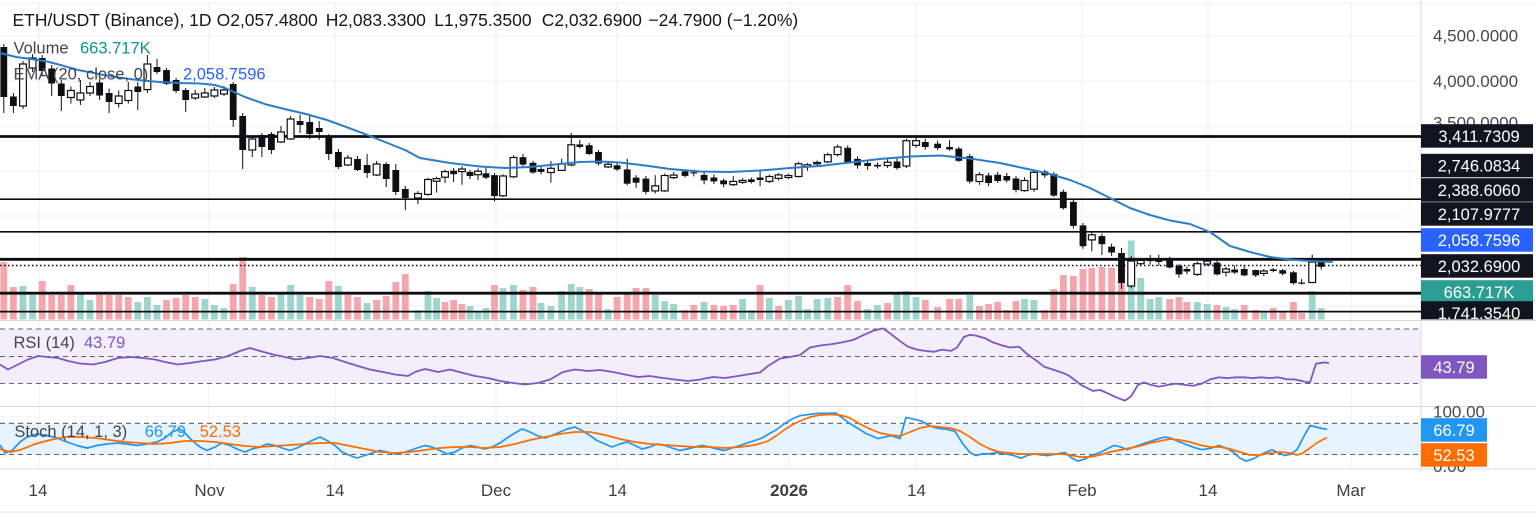  What do you see at coordinates (1475, 81) in the screenshot?
I see `svg-text: 4,000.0000` at bounding box center [1475, 81].